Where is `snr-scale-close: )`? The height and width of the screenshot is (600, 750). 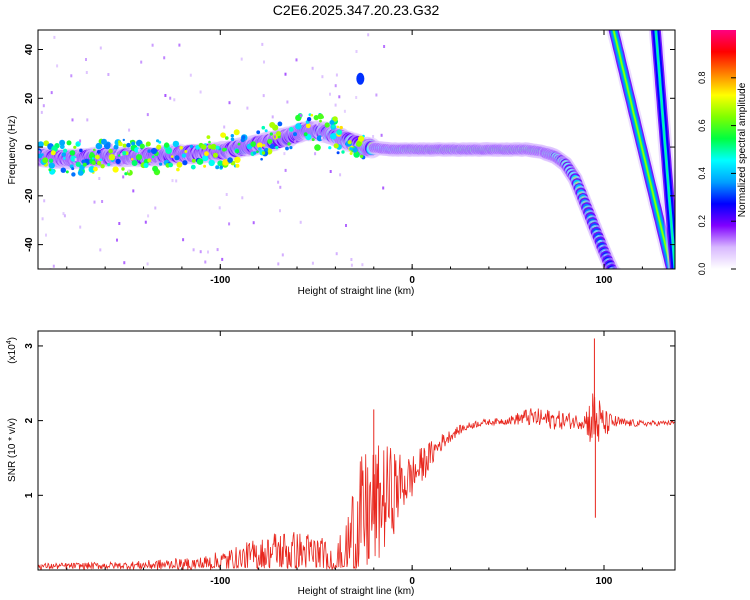
snr-scale-close: ) is located at coordinates (12, 338).